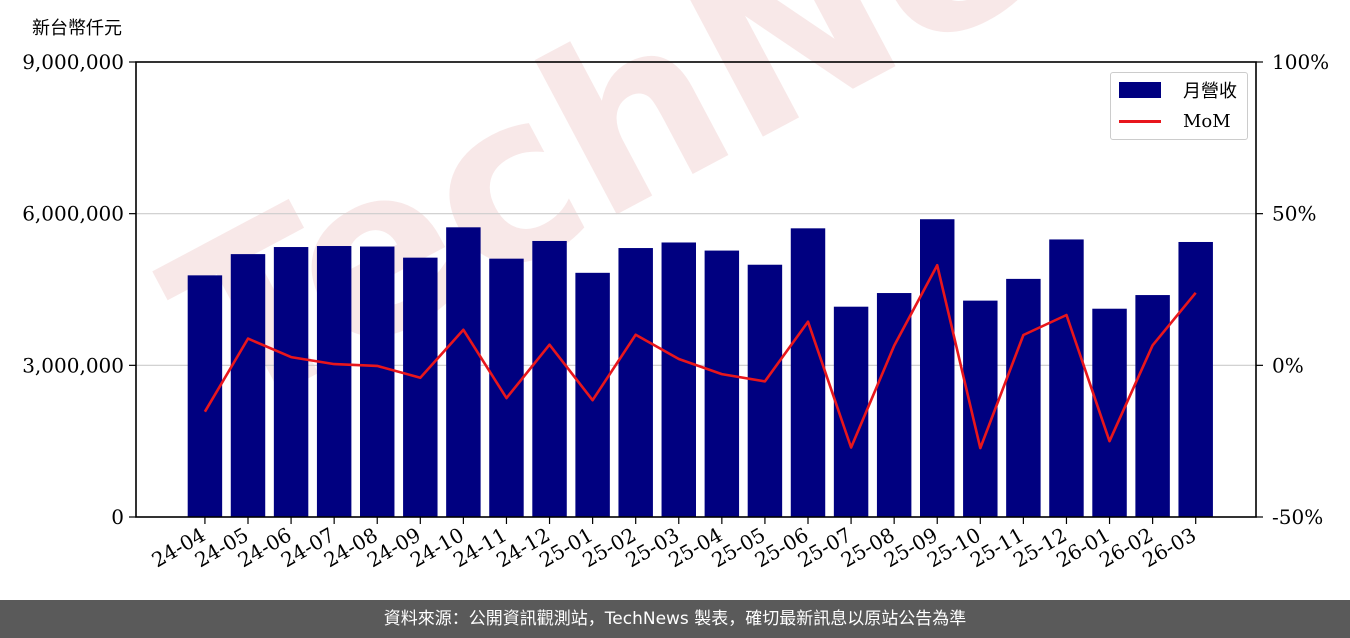 The height and width of the screenshot is (638, 1350). Describe the element at coordinates (77, 28) in the screenshot. I see `y-axis-unit-label: 新台幣仟元` at that location.